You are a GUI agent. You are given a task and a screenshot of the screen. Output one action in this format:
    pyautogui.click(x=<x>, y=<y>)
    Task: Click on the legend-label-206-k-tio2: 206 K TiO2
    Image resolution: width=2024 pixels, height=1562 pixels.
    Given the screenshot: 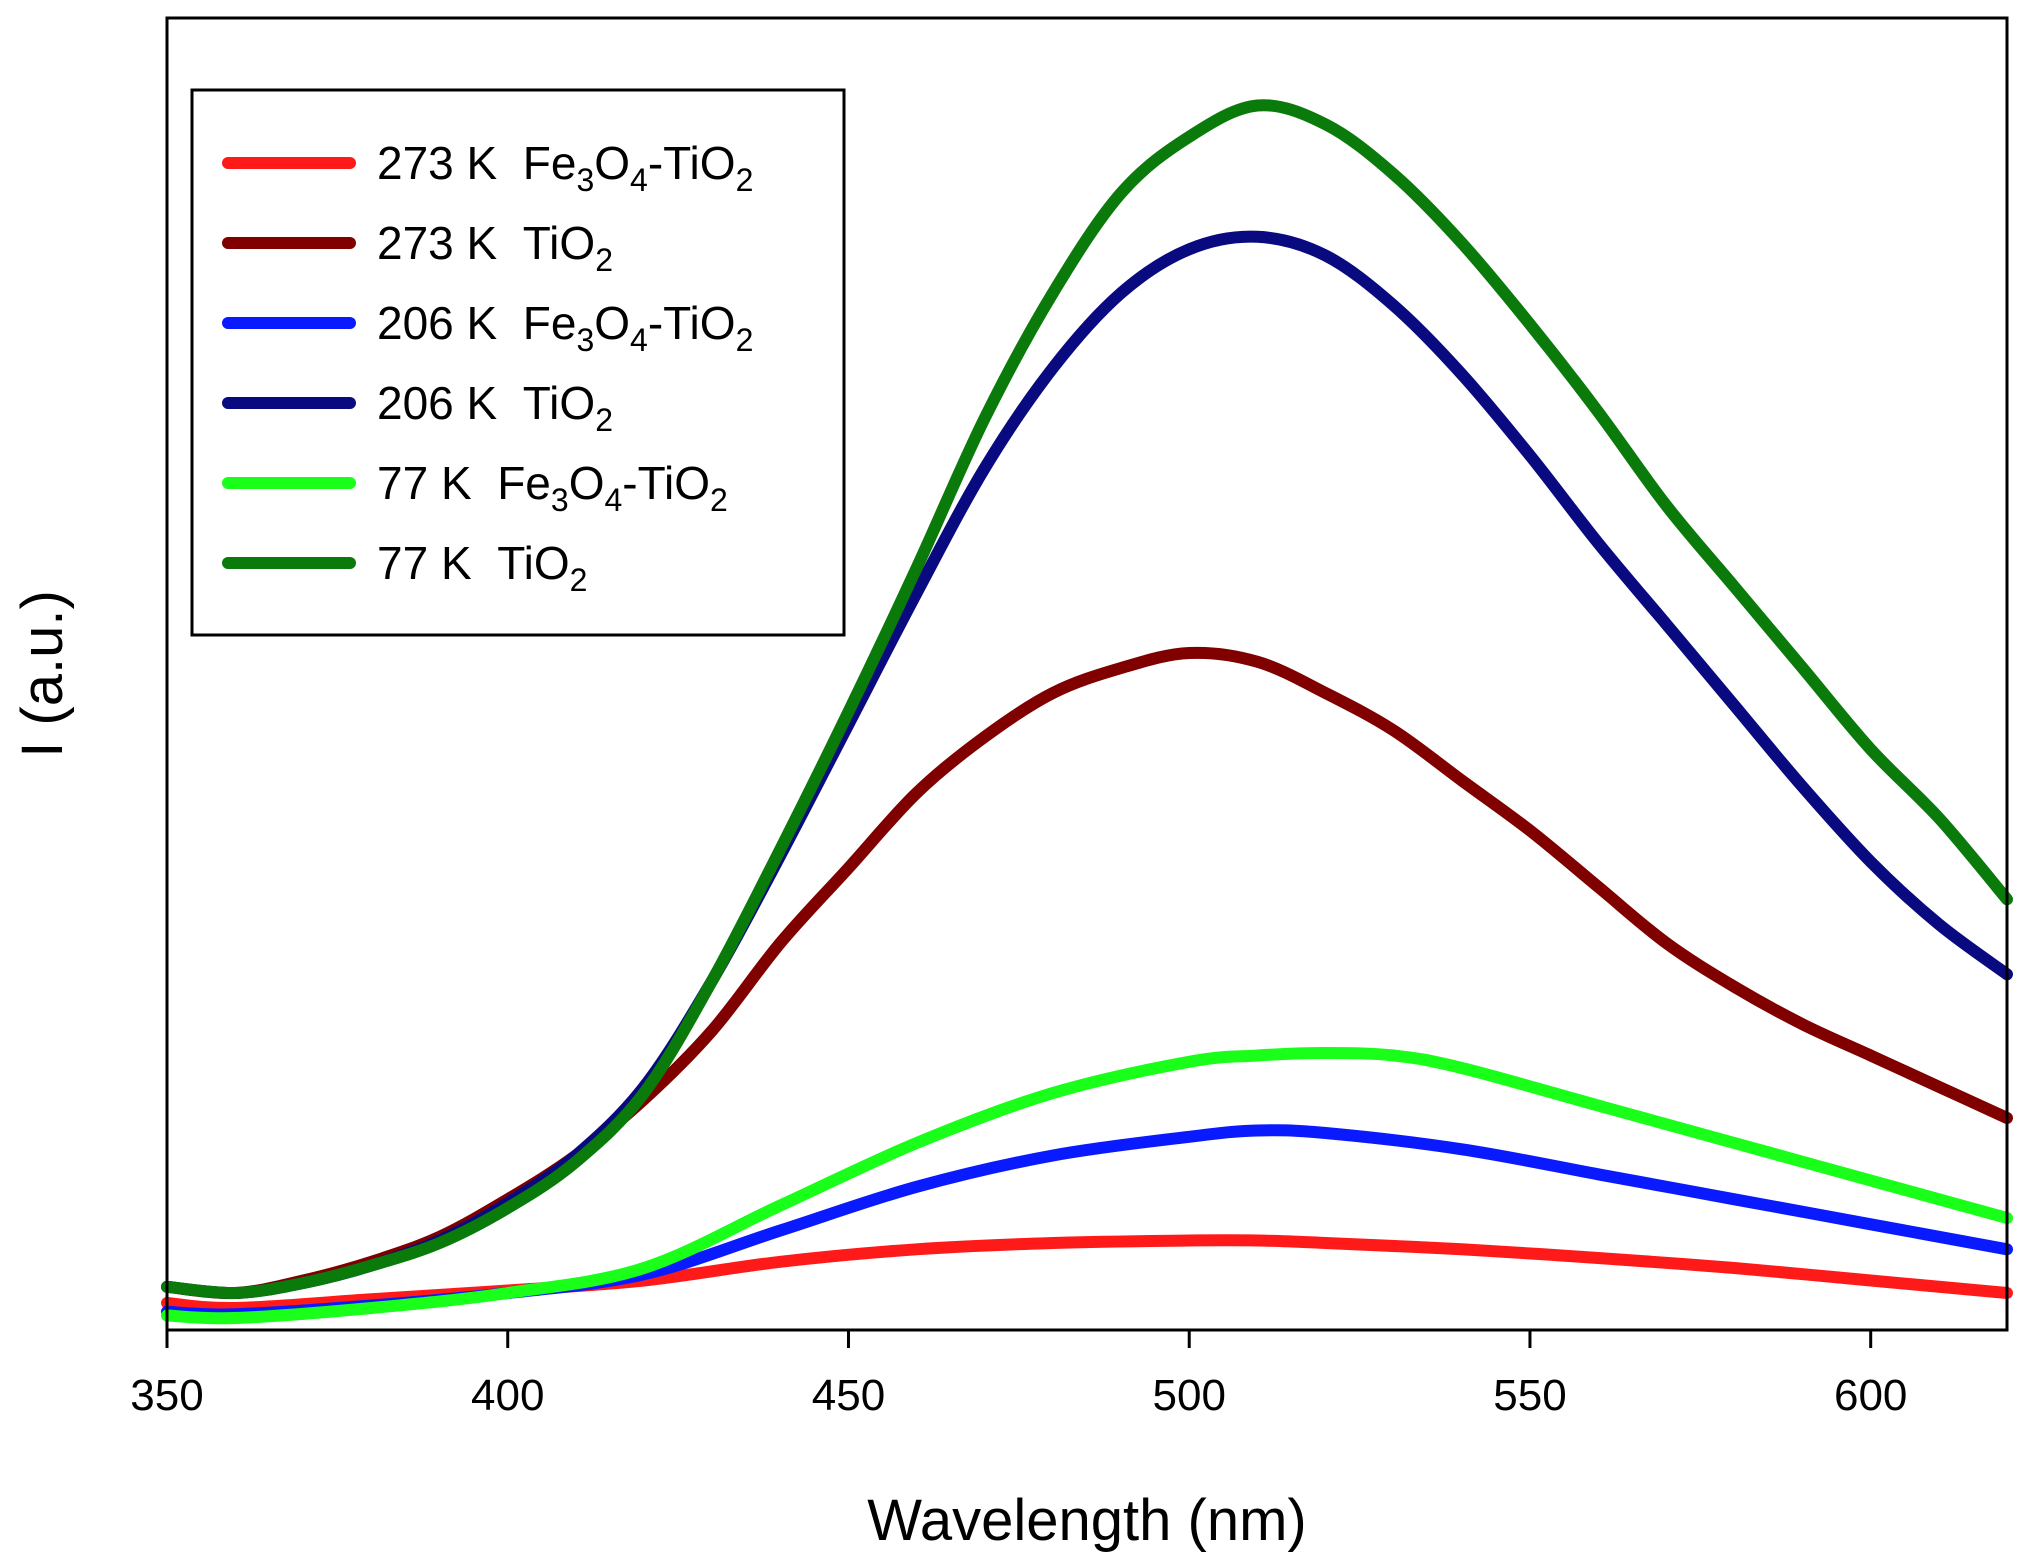 What is the action you would take?
    pyautogui.click(x=495, y=407)
    